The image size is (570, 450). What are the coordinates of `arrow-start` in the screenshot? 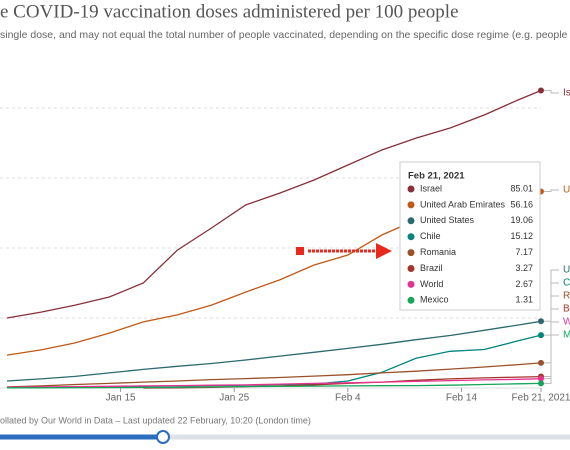 It's located at (300, 251).